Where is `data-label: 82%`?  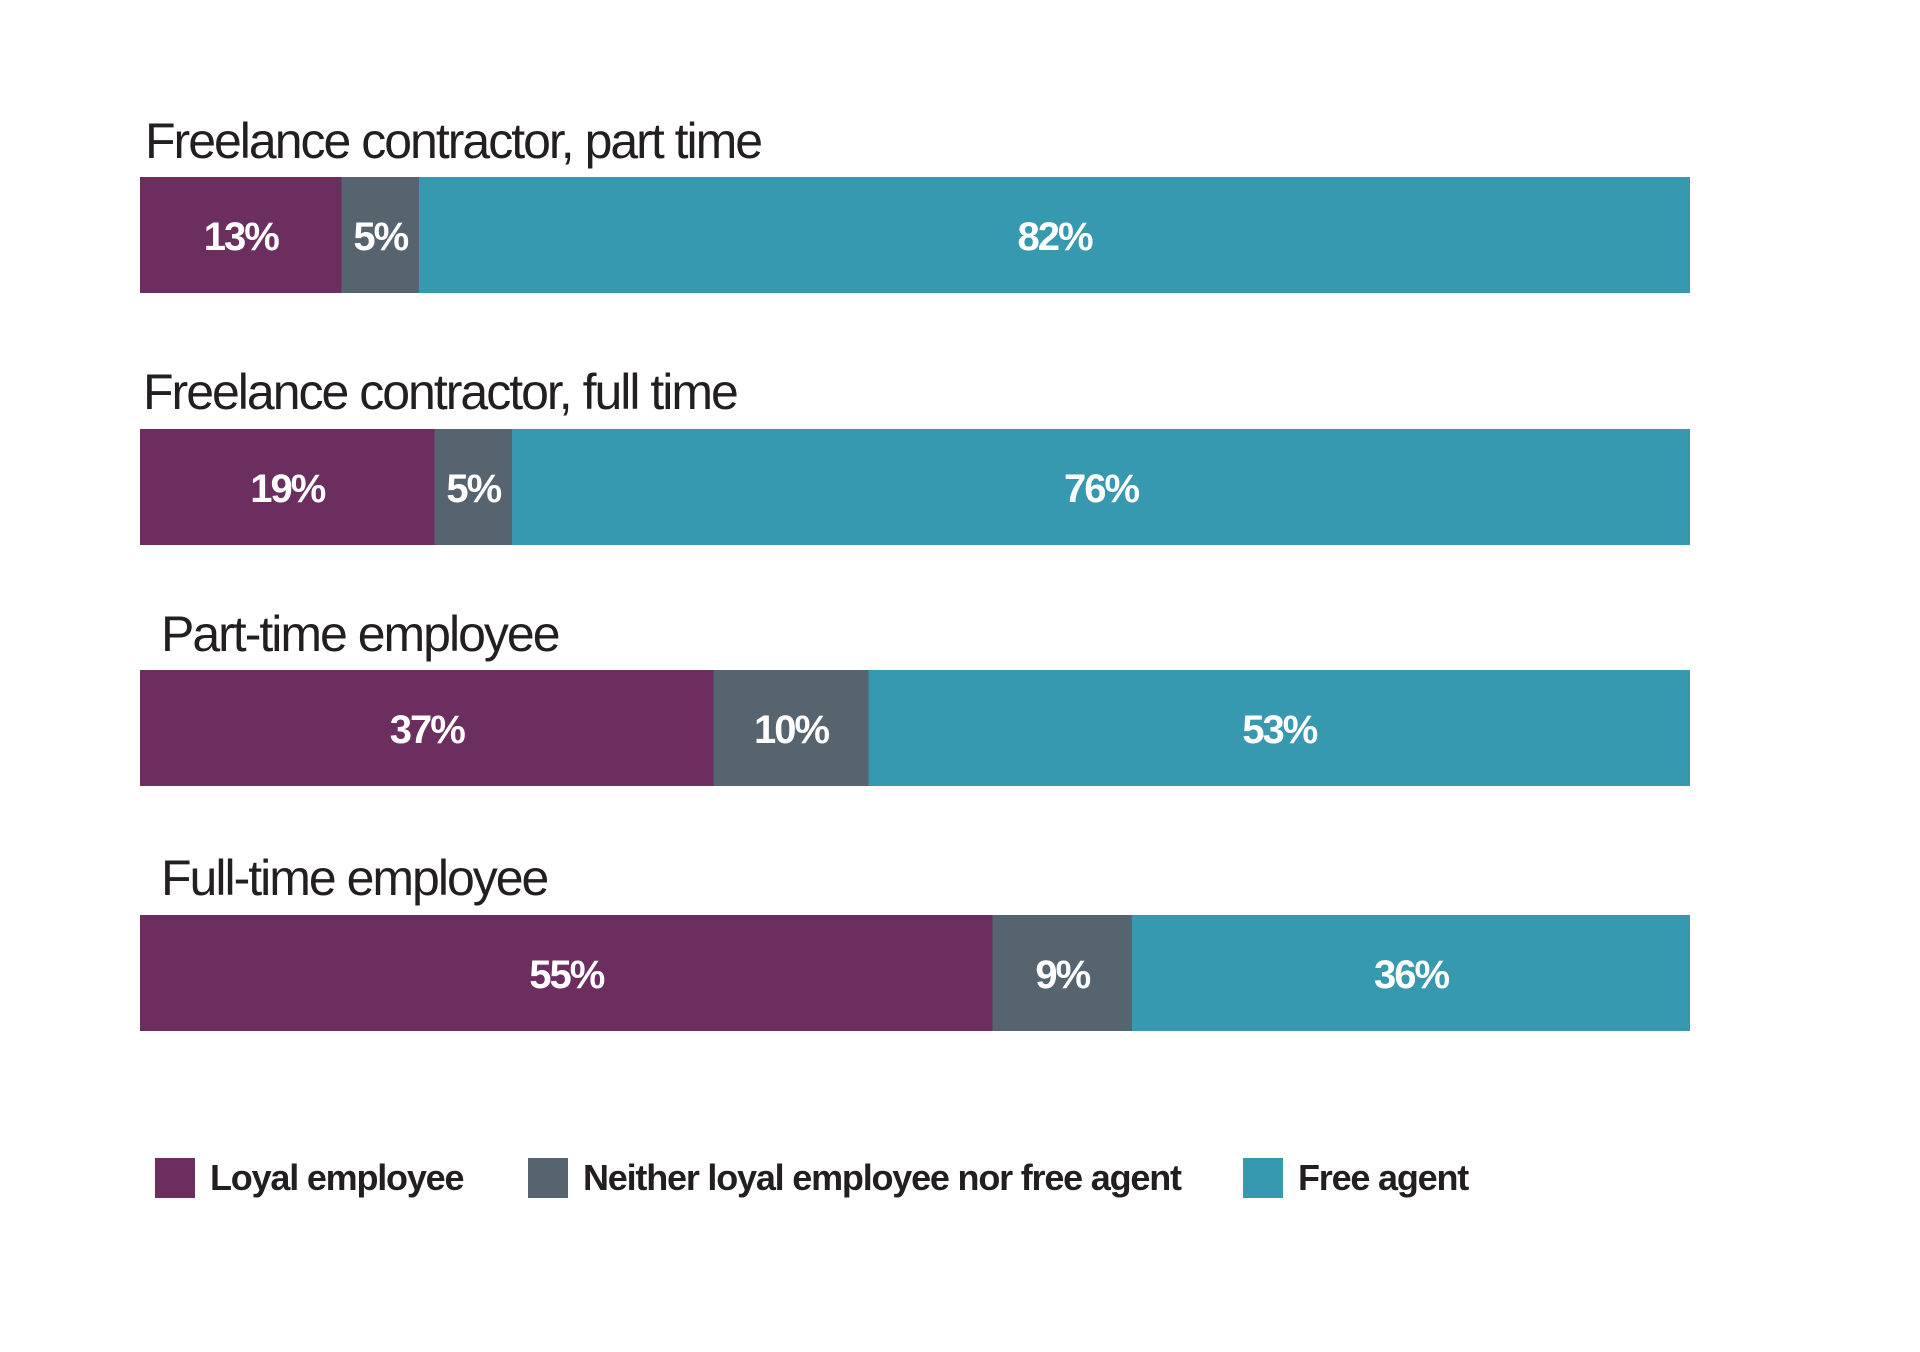
data-label: 82% is located at coordinates (1054, 237).